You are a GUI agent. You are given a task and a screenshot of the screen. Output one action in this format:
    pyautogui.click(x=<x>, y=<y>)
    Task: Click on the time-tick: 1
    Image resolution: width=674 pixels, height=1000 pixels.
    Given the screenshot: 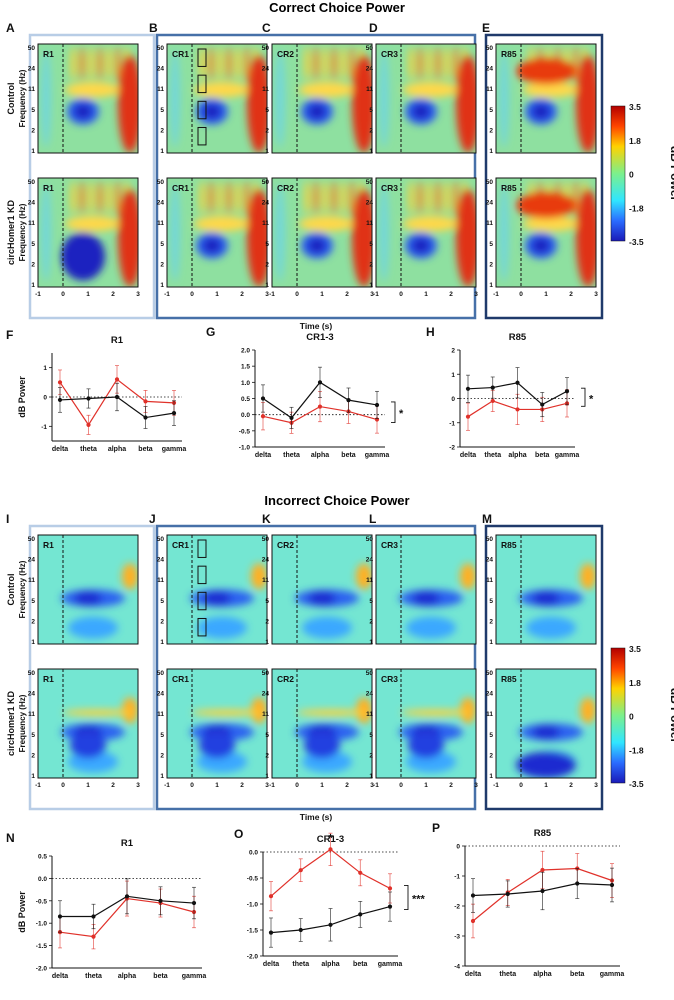 What is the action you would take?
    pyautogui.click(x=426, y=294)
    